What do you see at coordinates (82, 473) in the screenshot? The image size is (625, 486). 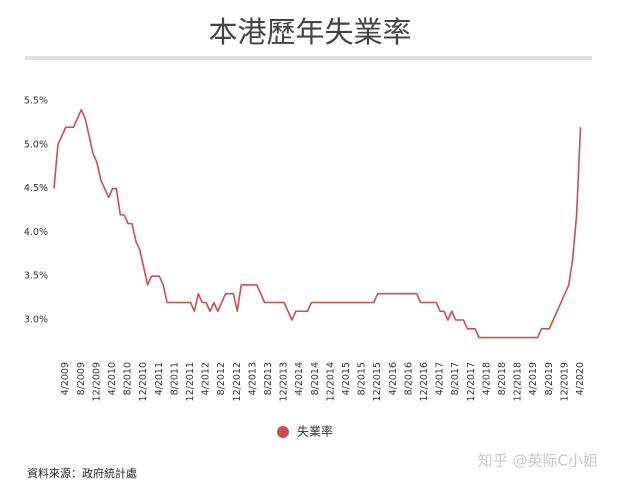 I see `source-note: 資料來源：政府統計處` at bounding box center [82, 473].